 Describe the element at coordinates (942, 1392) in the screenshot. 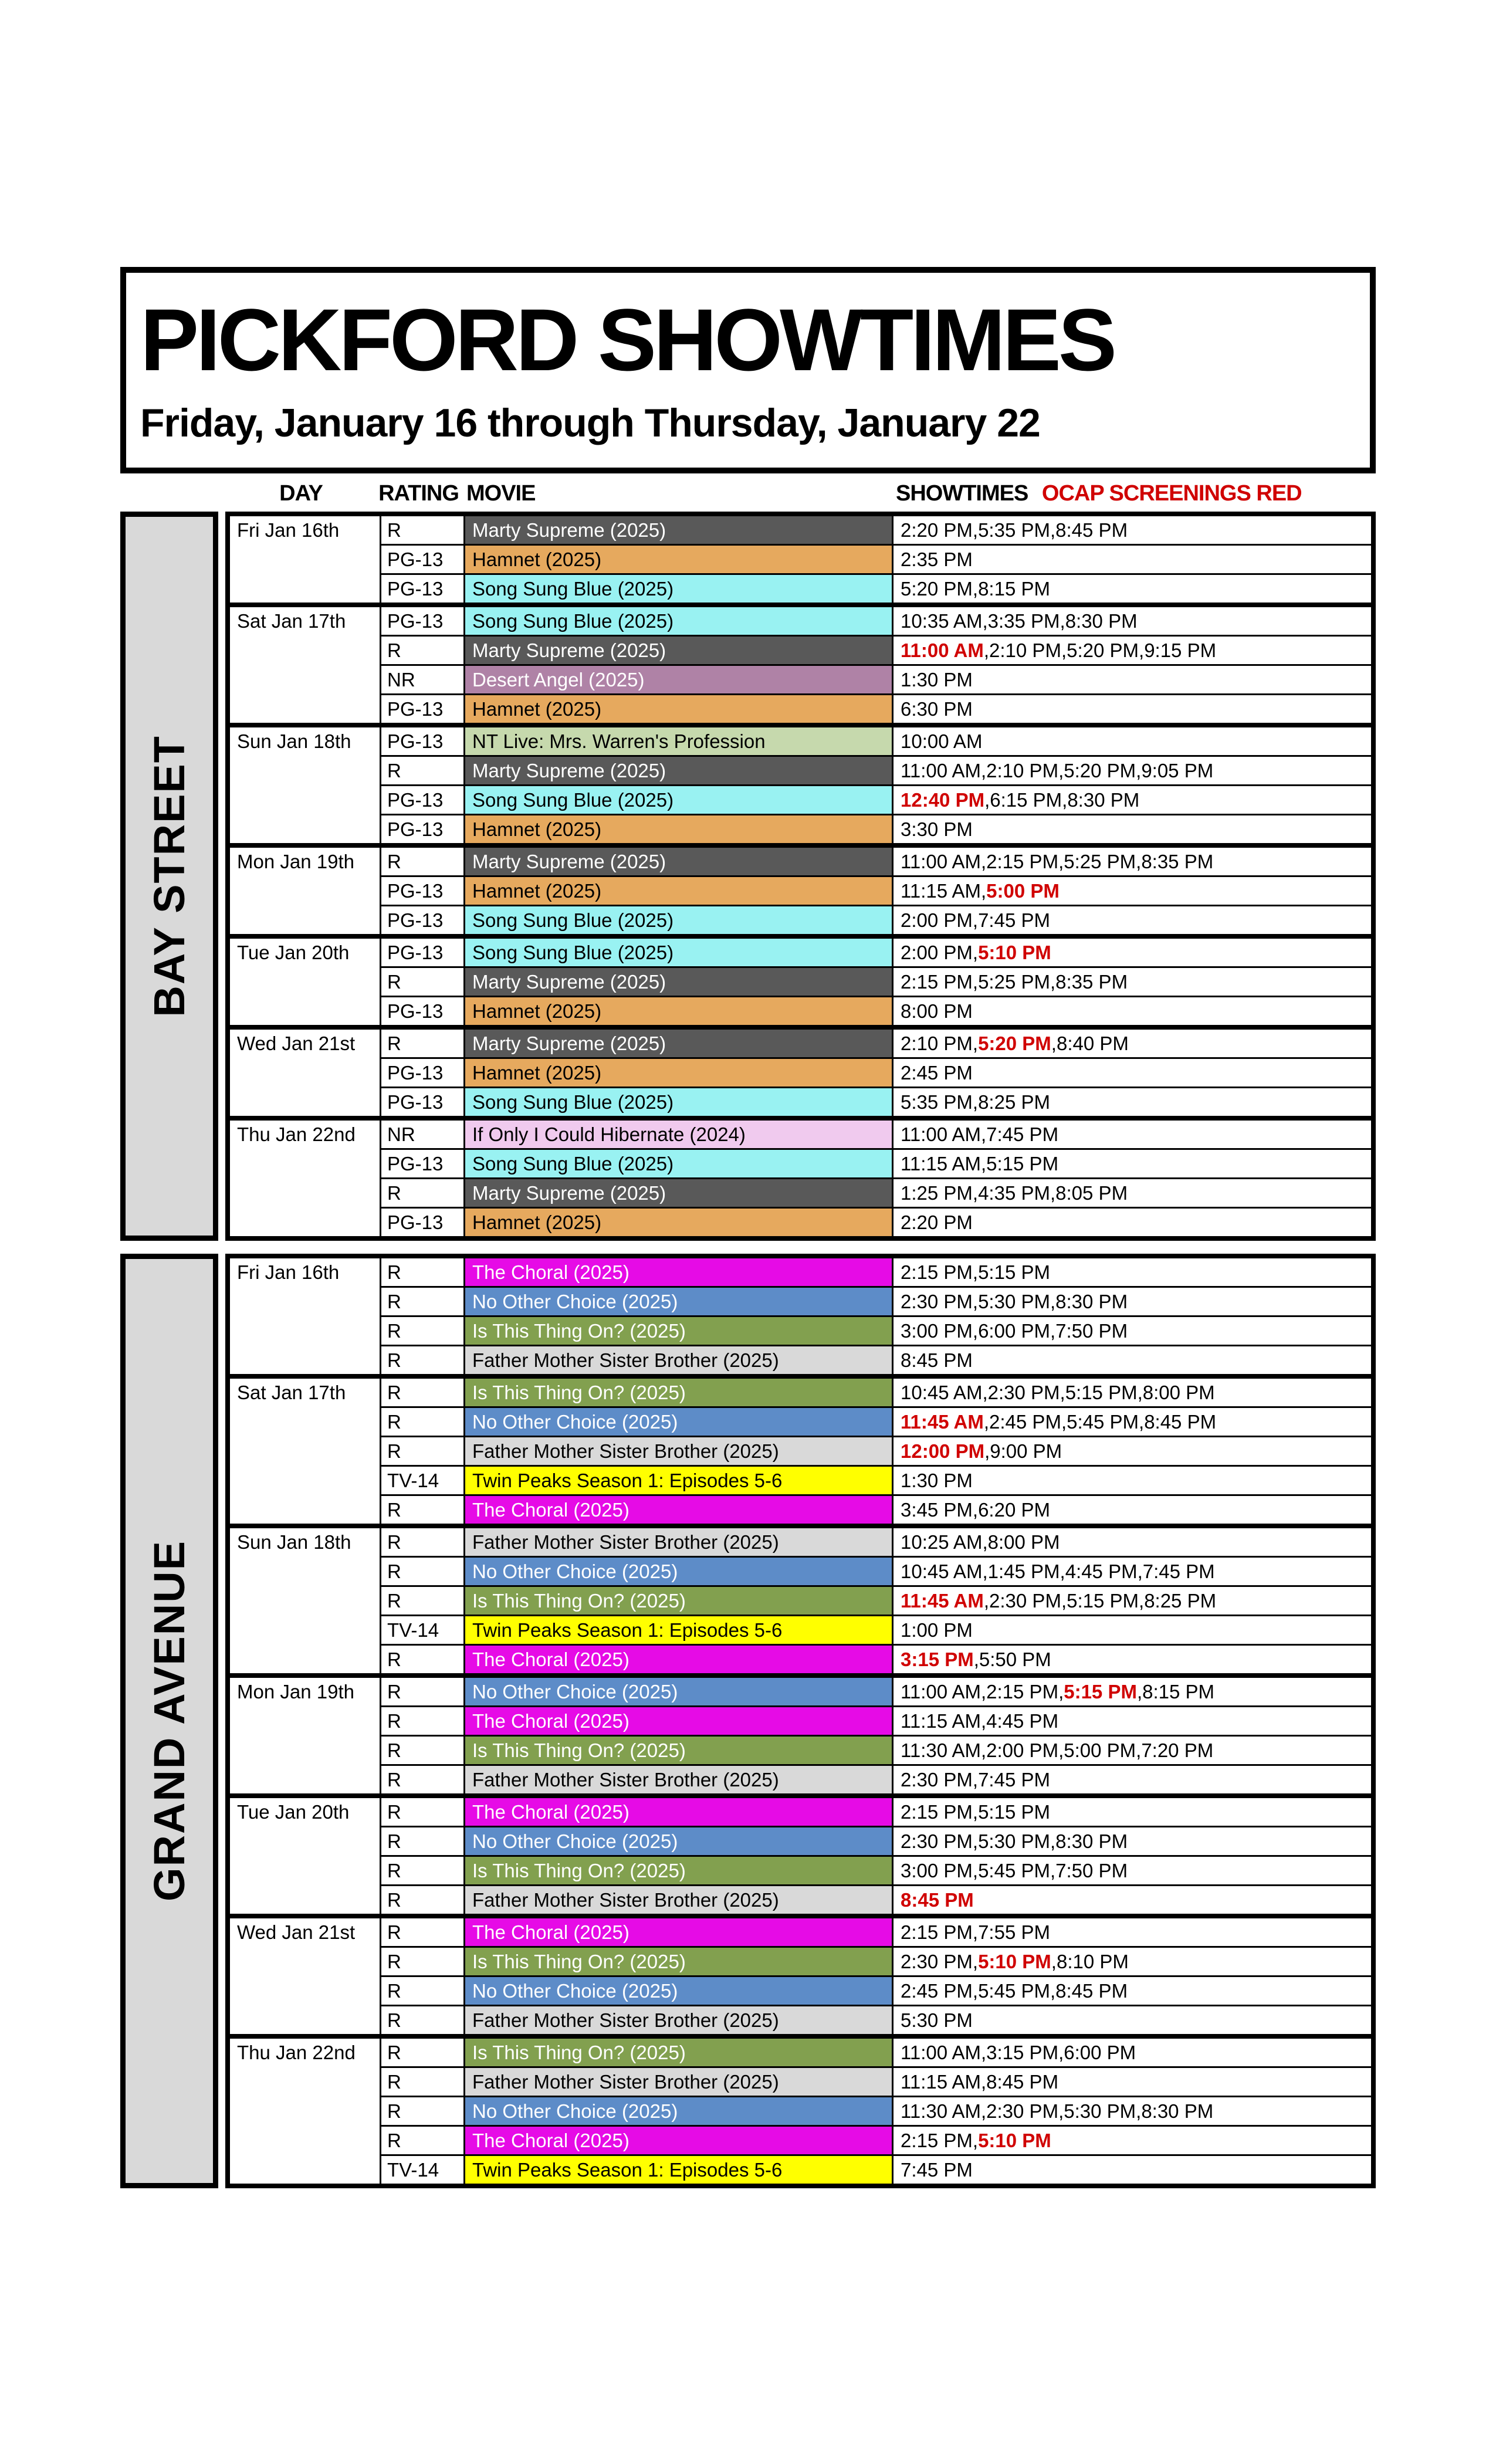

I see `showtime: 10:45 AM` at that location.